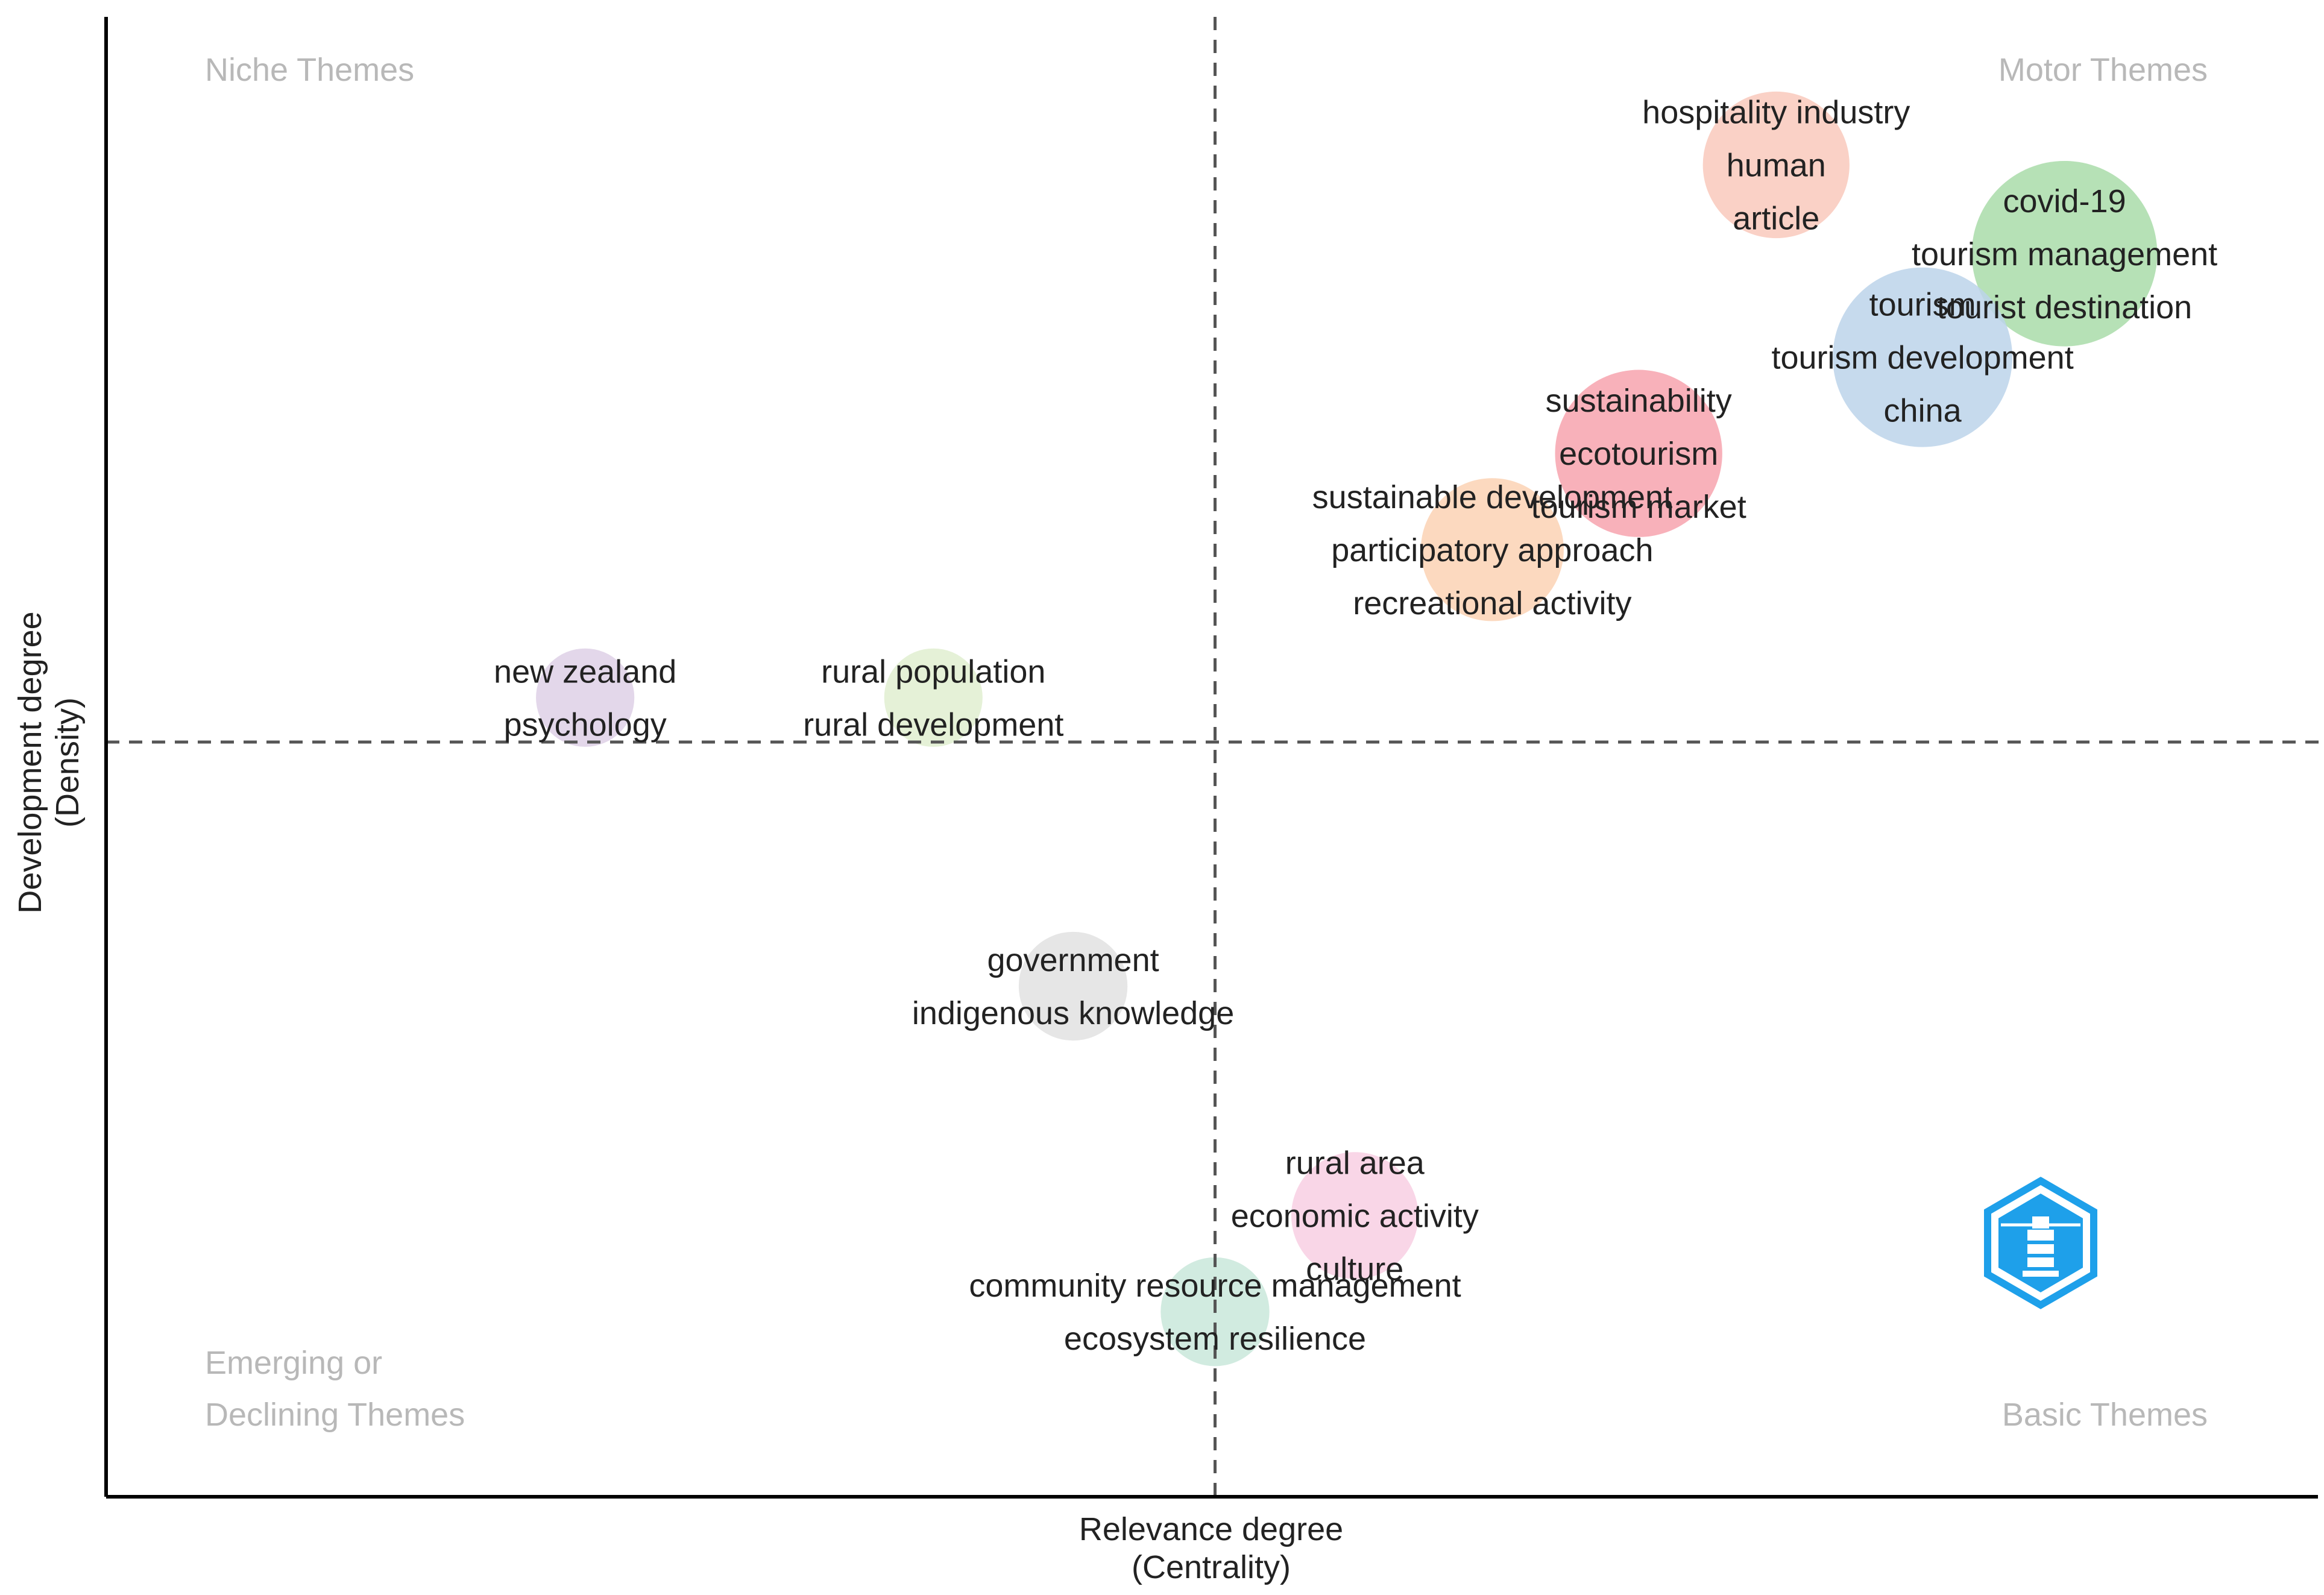 This screenshot has width=2324, height=1595. Describe the element at coordinates (1355, 1163) in the screenshot. I see `cluster-label: rural area` at that location.